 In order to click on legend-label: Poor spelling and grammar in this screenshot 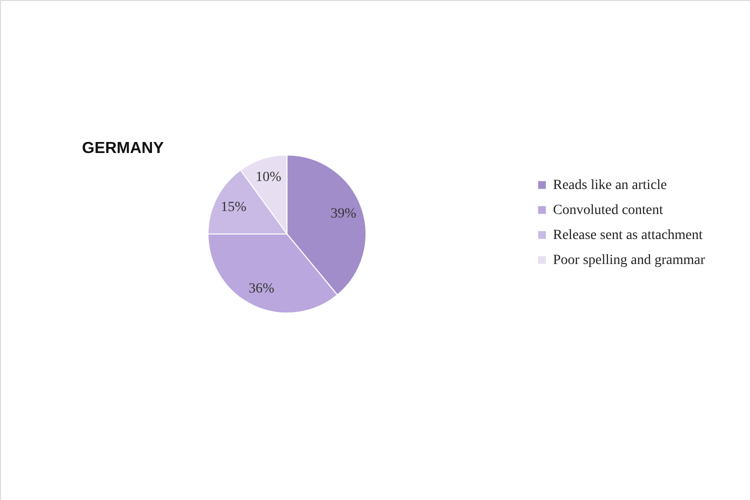, I will do `click(629, 260)`.